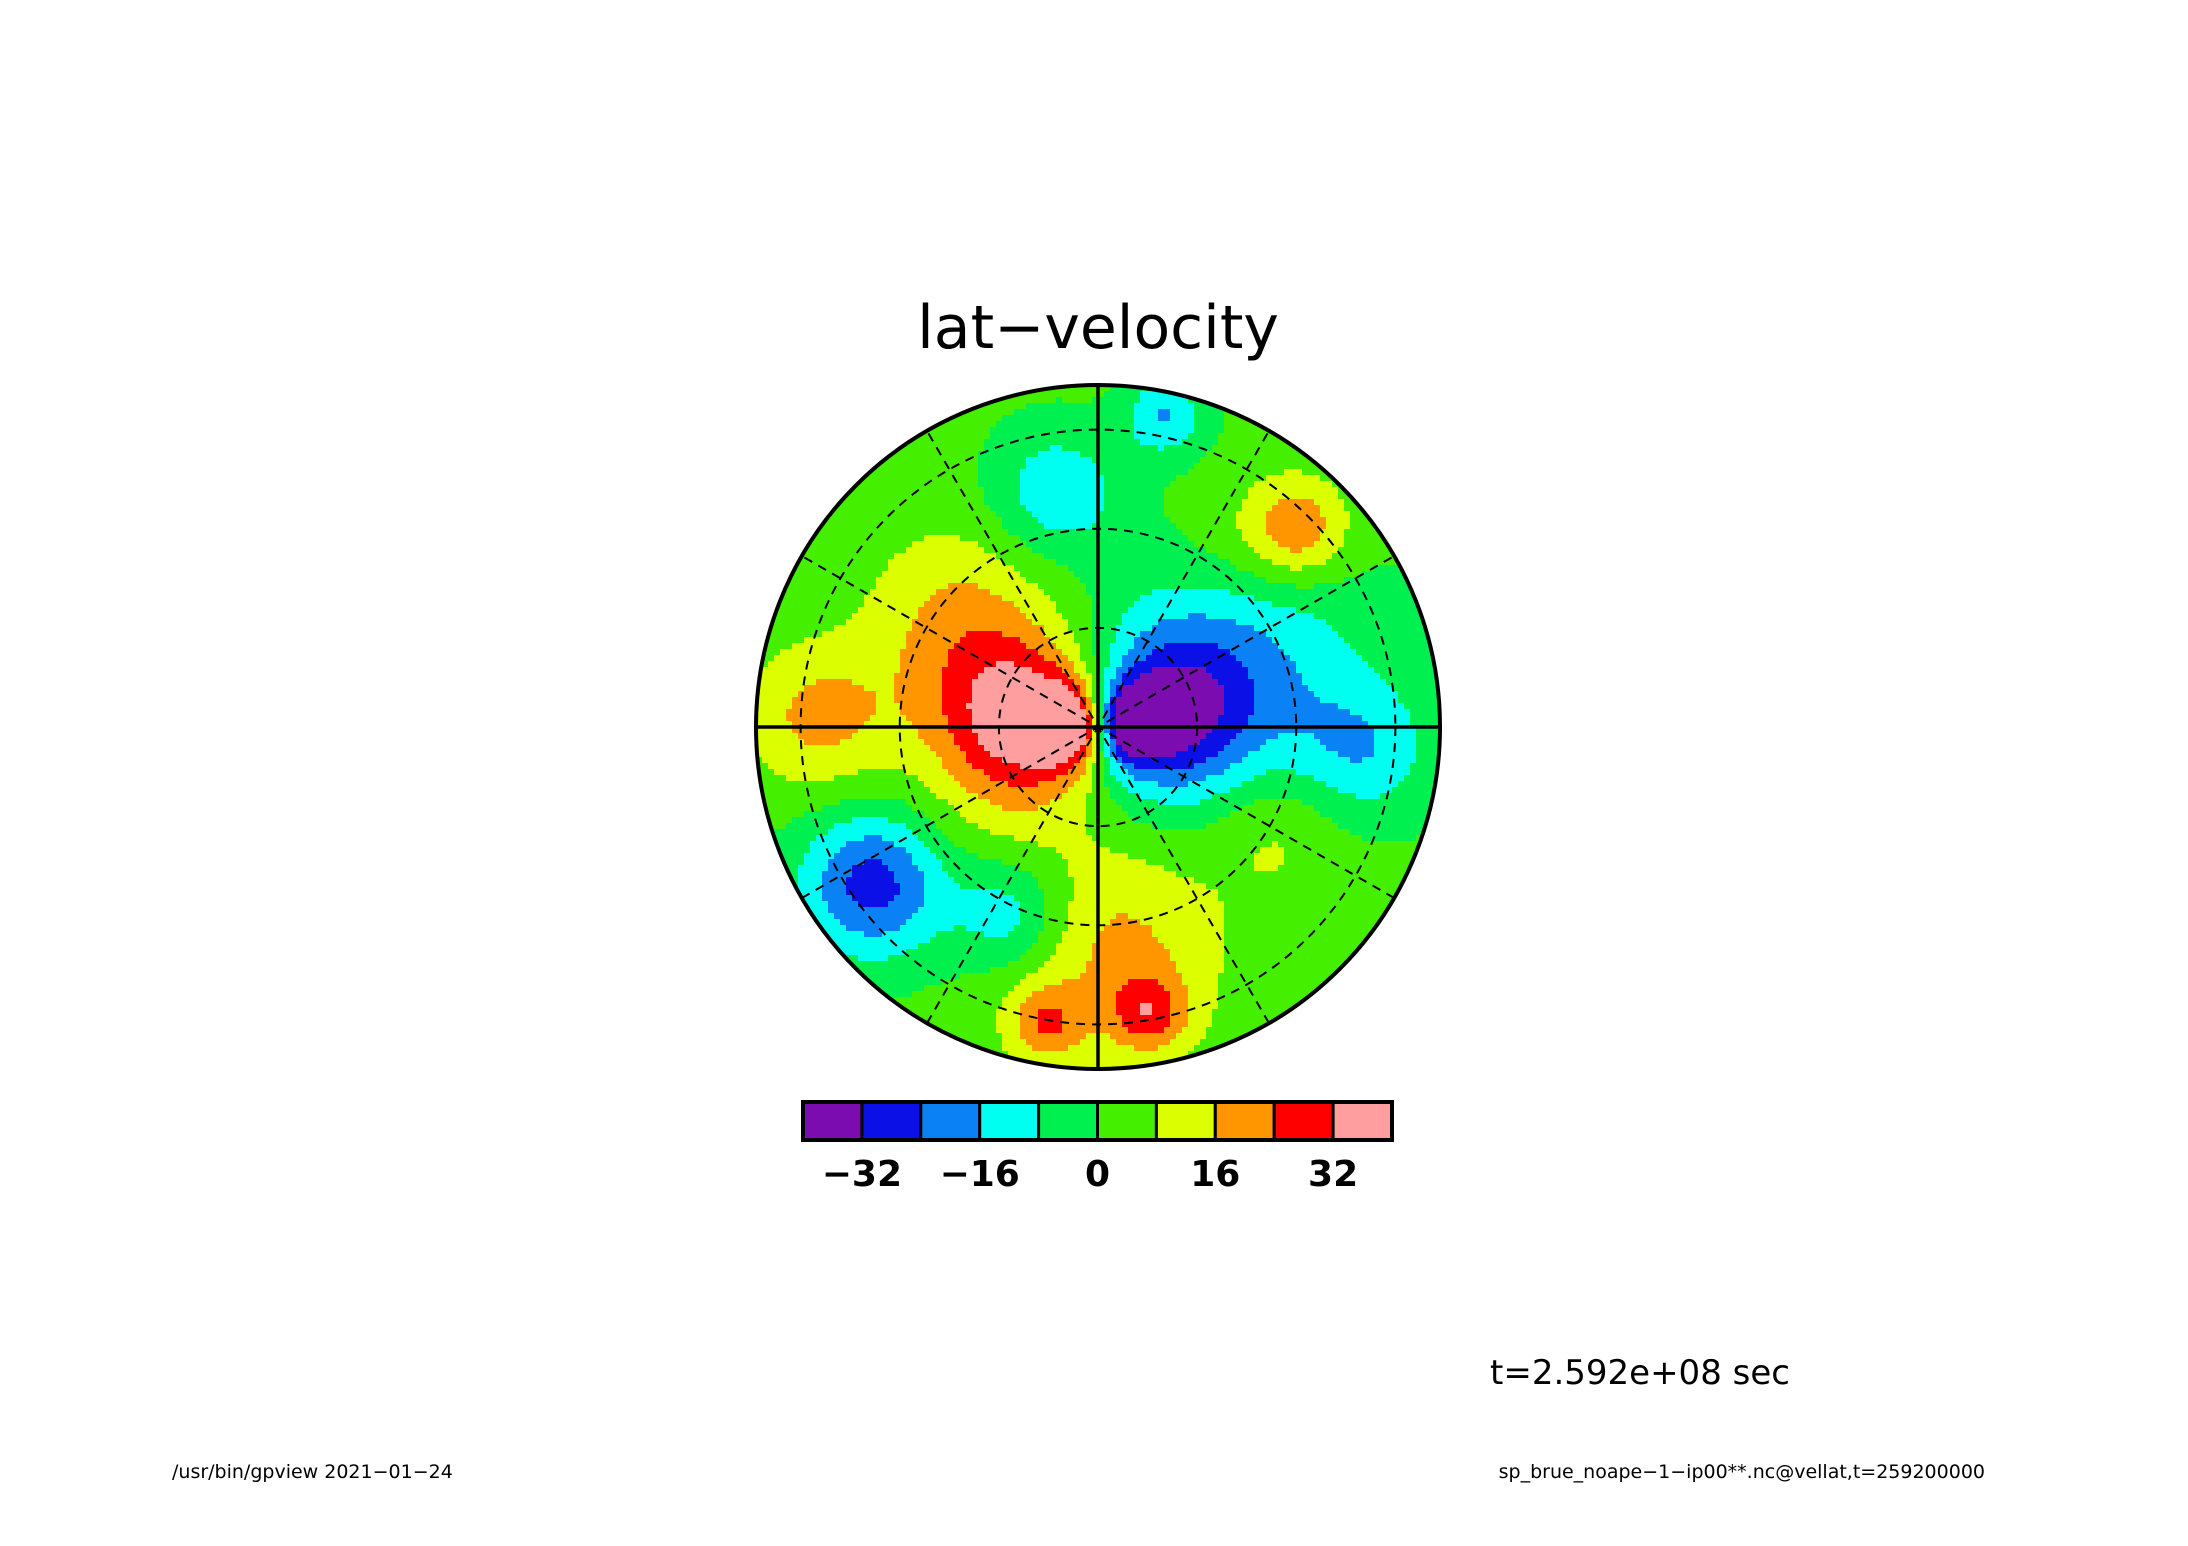  I want to click on contour-field, so click(1098, 727).